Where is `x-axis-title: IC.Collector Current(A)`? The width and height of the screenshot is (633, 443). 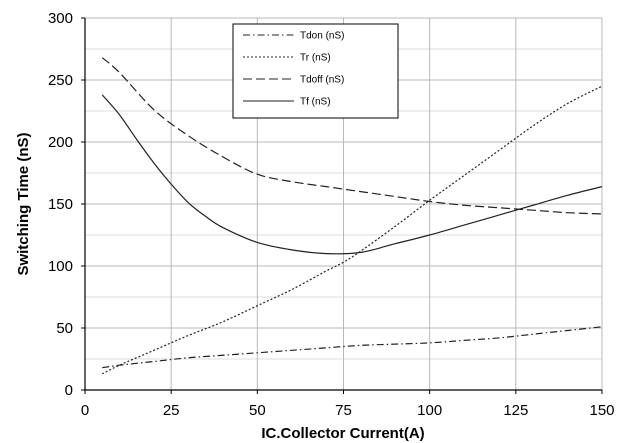
x-axis-title: IC.Collector Current(A) is located at coordinates (342, 433).